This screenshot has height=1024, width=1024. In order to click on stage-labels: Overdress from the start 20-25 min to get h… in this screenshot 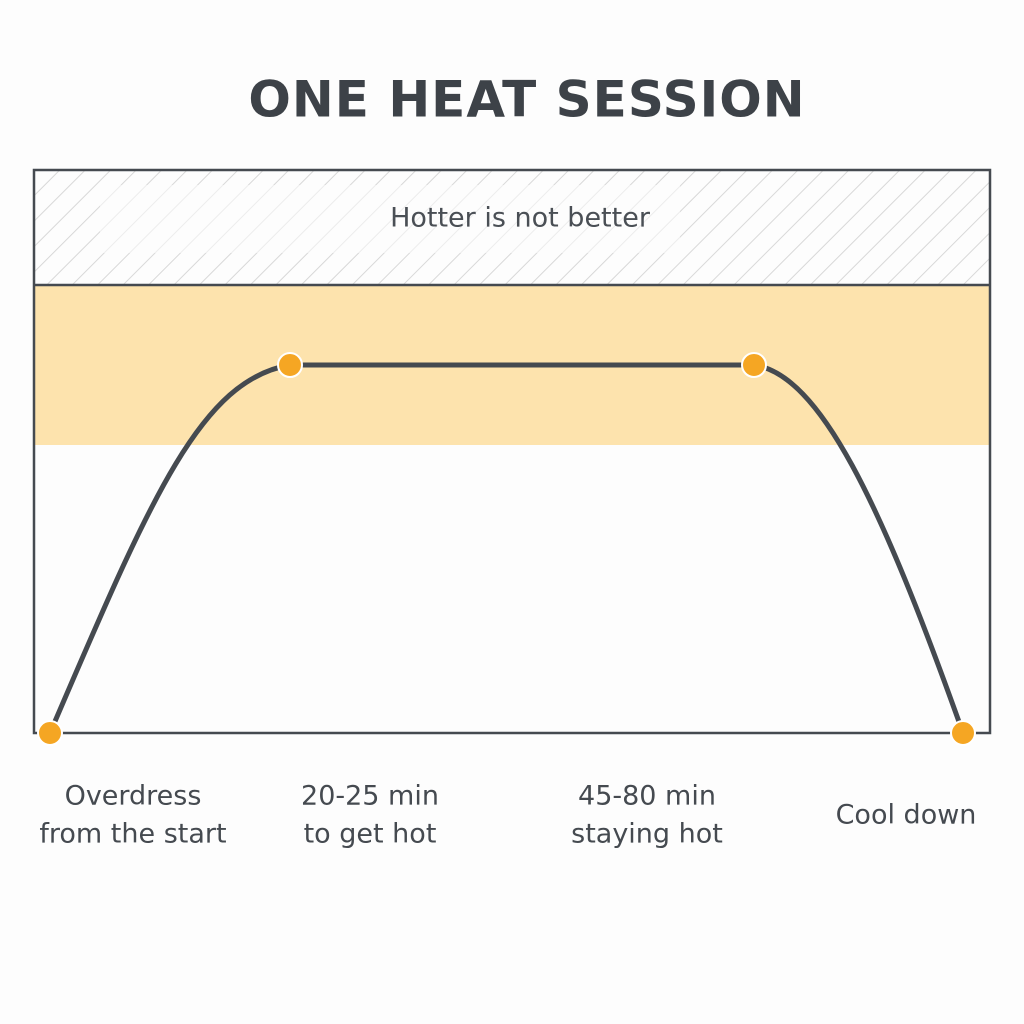, I will do `click(507, 815)`.